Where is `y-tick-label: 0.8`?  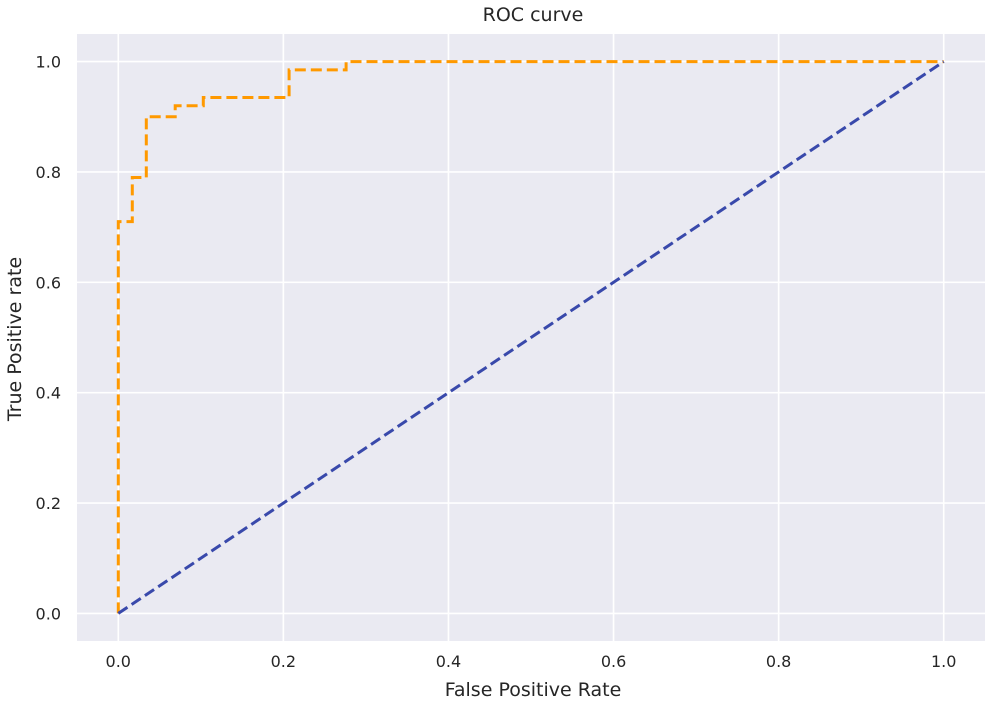 y-tick-label: 0.8 is located at coordinates (48, 172).